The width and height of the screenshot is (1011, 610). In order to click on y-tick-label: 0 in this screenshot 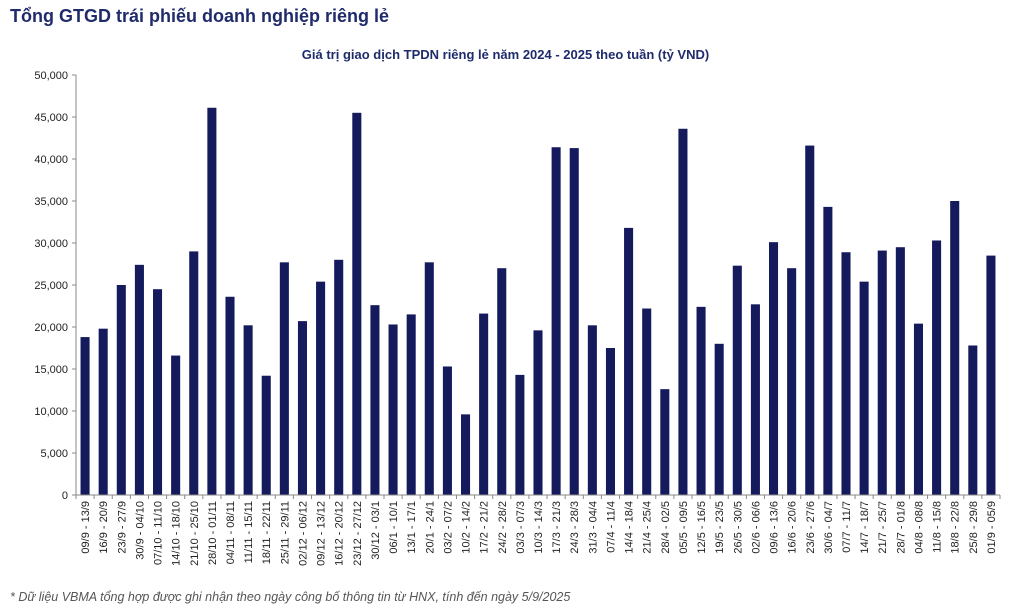, I will do `click(65, 496)`.